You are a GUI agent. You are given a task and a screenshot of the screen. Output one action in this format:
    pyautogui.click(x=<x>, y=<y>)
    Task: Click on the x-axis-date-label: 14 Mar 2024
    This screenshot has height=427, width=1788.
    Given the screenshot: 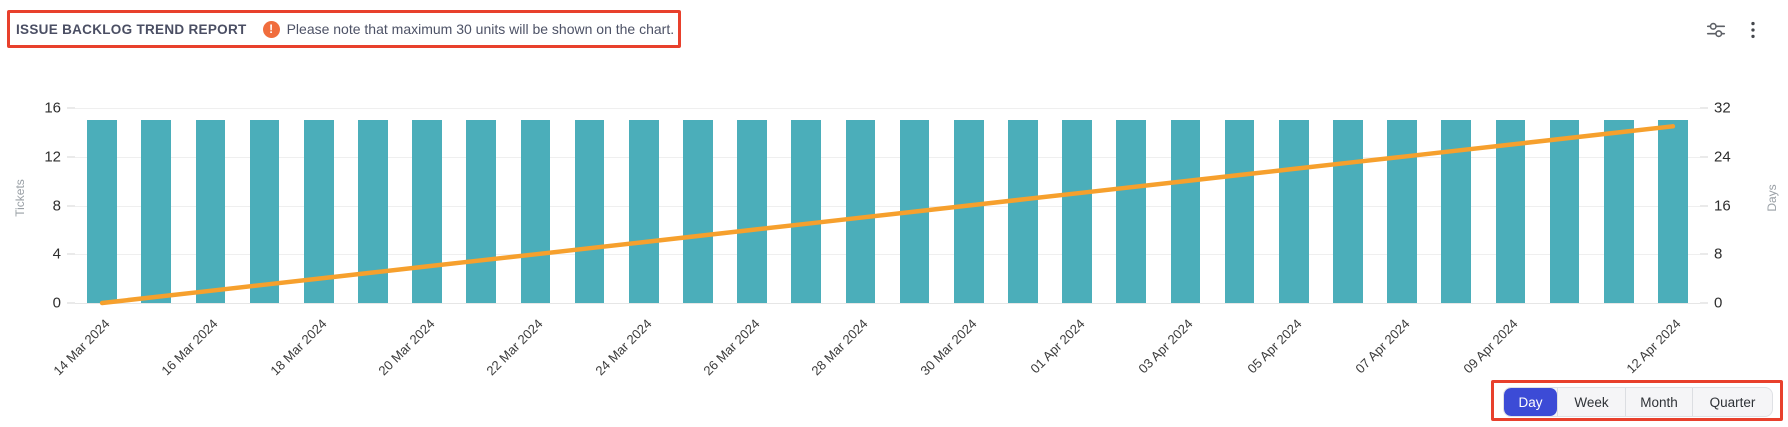 What is the action you would take?
    pyautogui.click(x=81, y=347)
    